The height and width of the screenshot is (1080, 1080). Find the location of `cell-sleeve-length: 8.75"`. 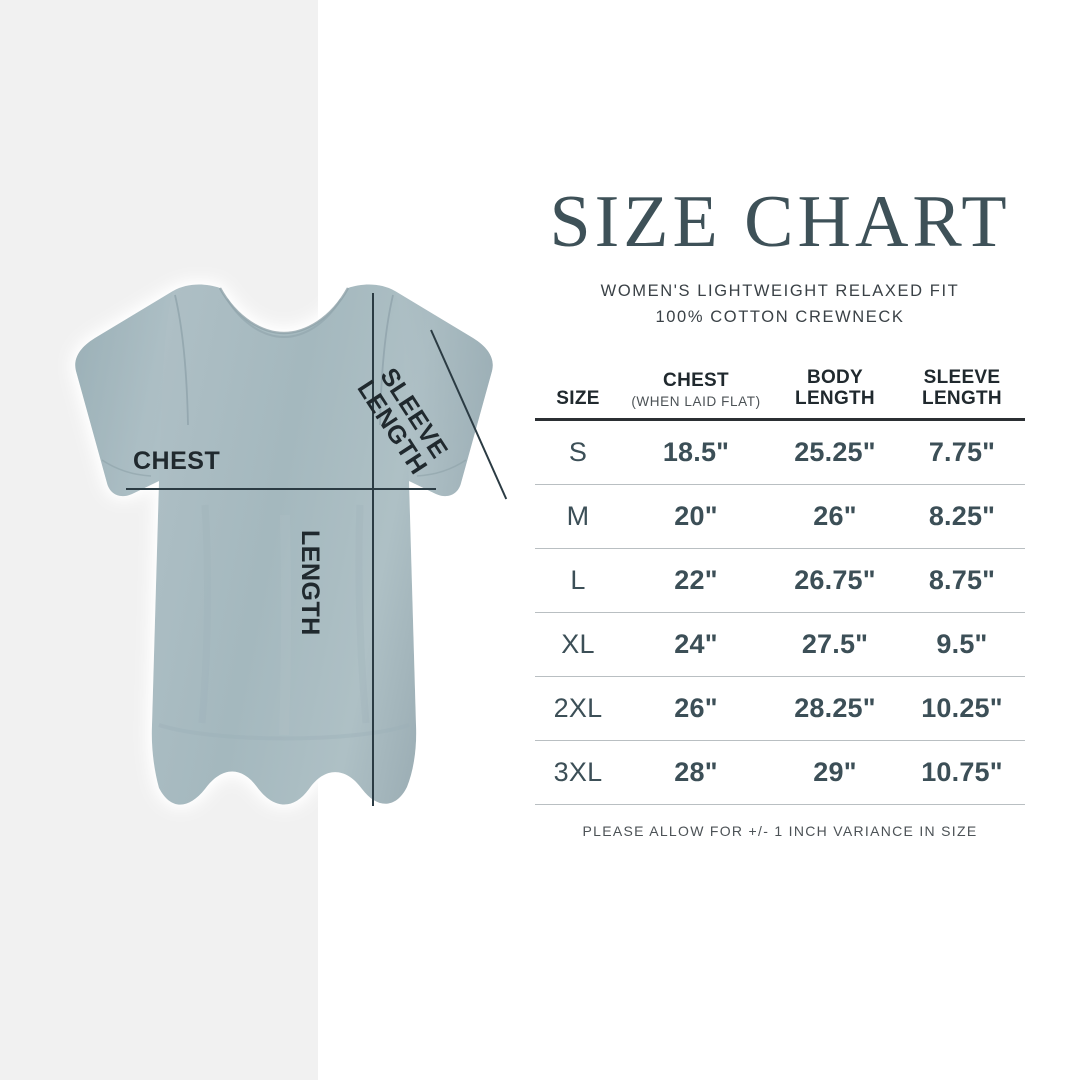

cell-sleeve-length: 8.75" is located at coordinates (962, 580).